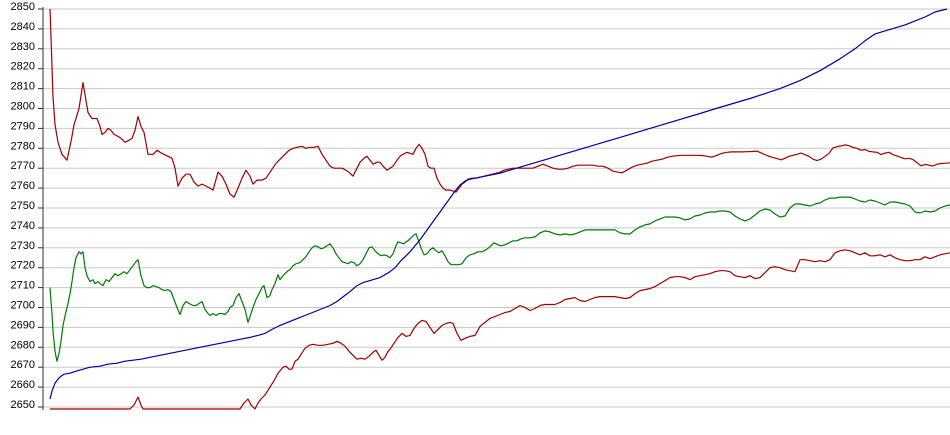 This screenshot has width=950, height=435. Describe the element at coordinates (23, 47) in the screenshot. I see `y-axis-label: 2830` at that location.